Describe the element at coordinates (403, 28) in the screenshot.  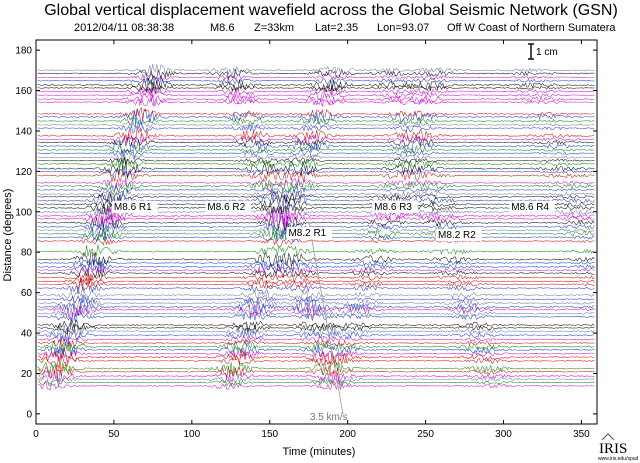
I see `event-lon: Lon=93.07` at that location.